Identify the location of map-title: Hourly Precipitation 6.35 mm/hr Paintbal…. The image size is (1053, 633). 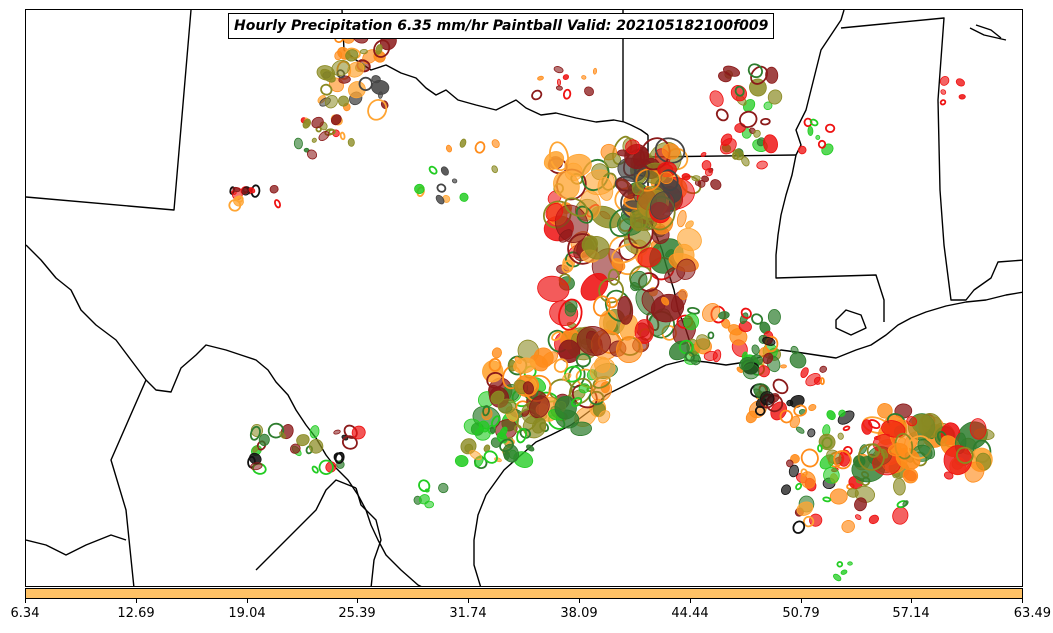
(501, 26).